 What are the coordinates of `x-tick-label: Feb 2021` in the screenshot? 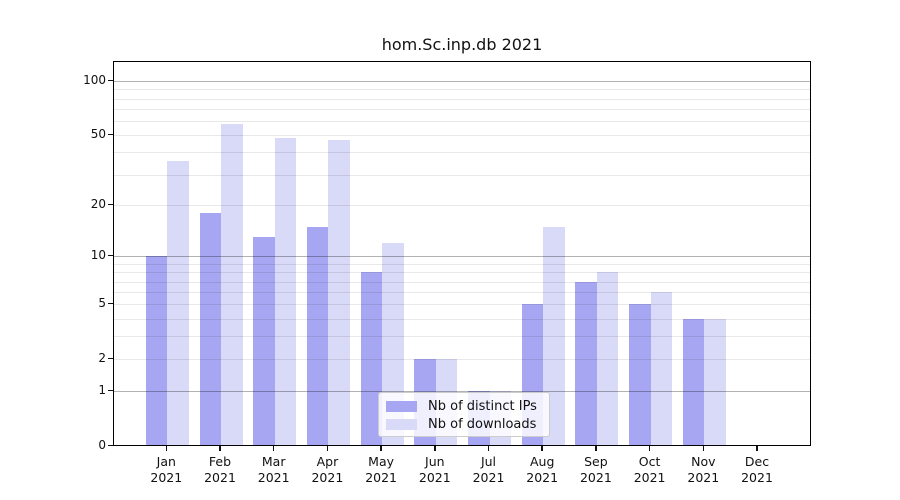 It's located at (220, 469).